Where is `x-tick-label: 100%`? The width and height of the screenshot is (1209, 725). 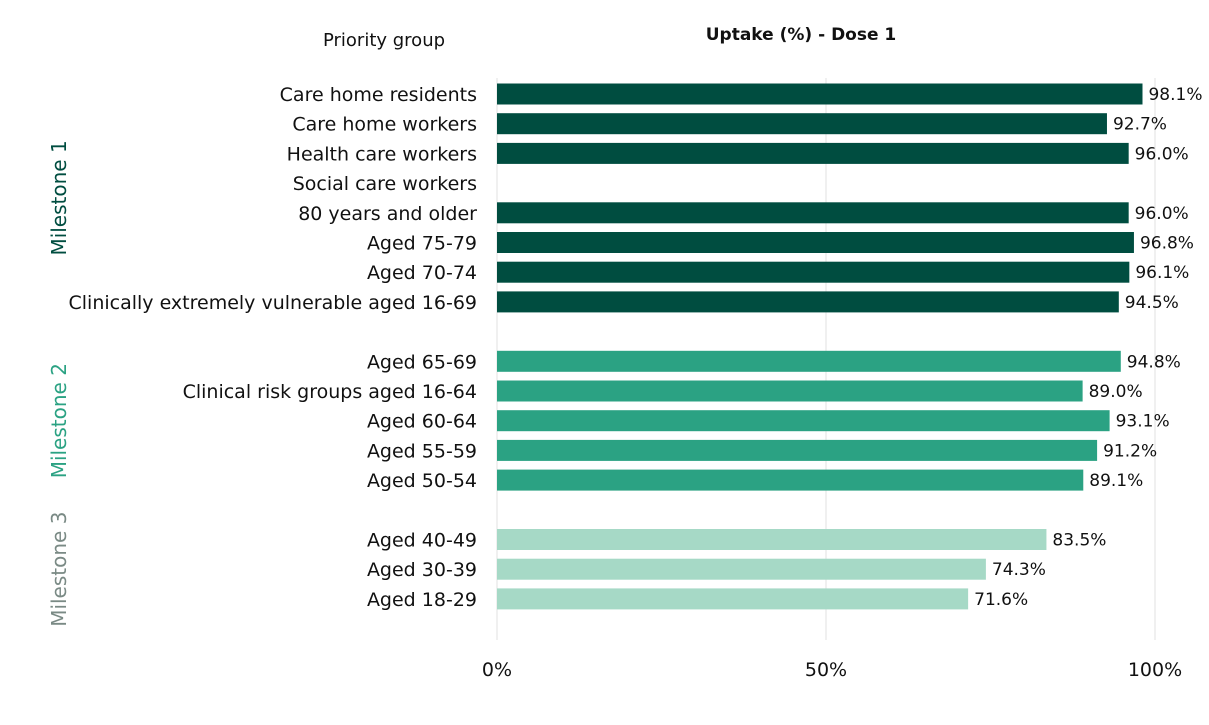
x-tick-label: 100% is located at coordinates (1155, 670).